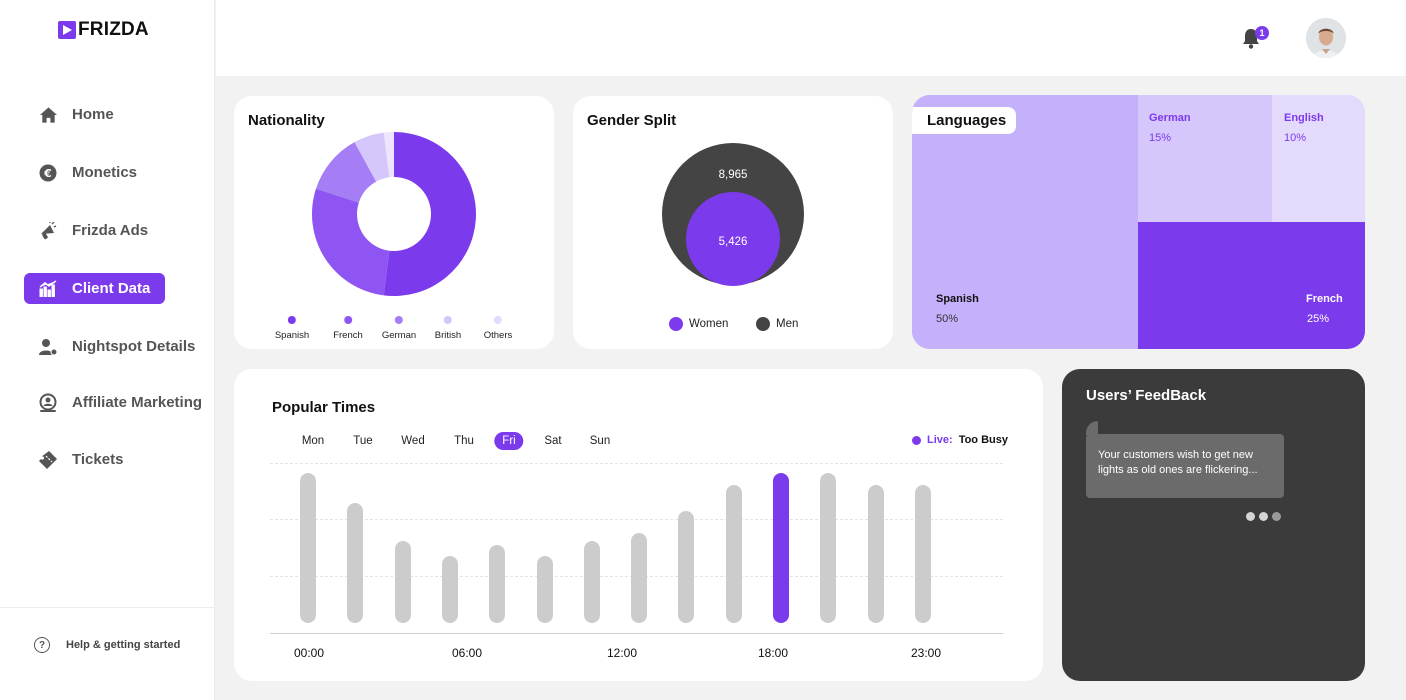 The image size is (1406, 700). I want to click on donut-slice-british, so click(372, 157).